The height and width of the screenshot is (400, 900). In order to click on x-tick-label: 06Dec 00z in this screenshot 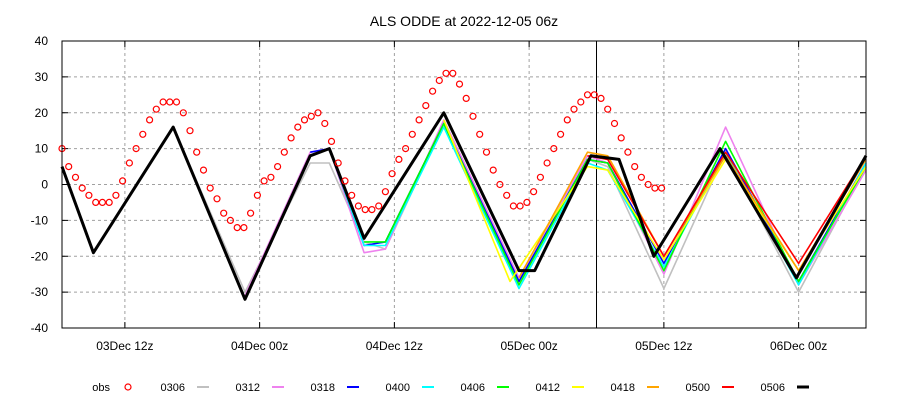, I will do `click(798, 346)`.